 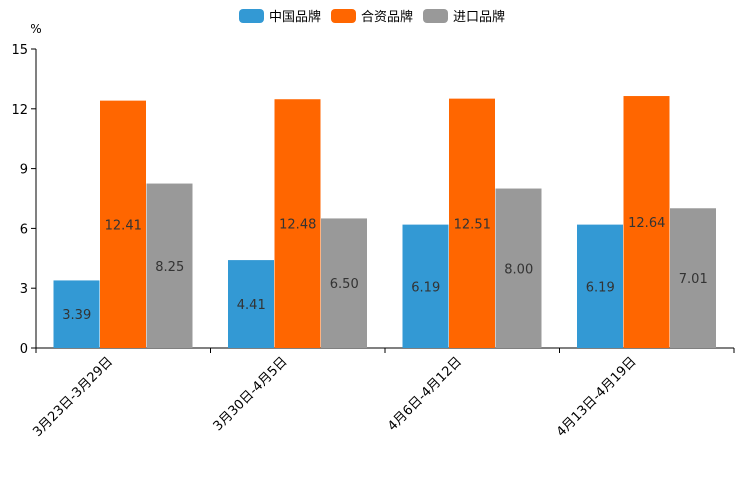 I want to click on data-label: 12.41, so click(x=123, y=225).